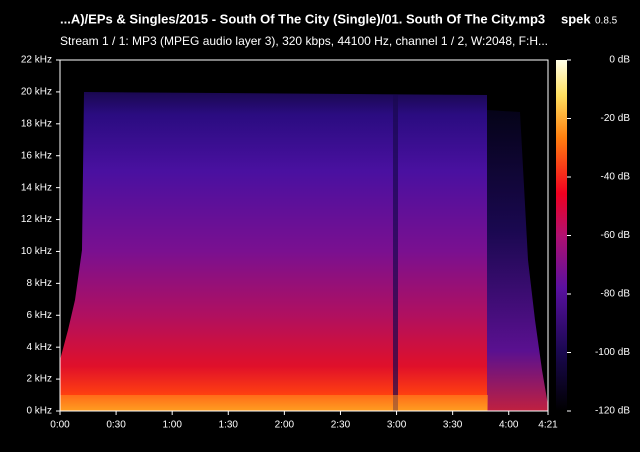 The width and height of the screenshot is (640, 452). What do you see at coordinates (606, 21) in the screenshot?
I see `app-version: 0.8.5` at bounding box center [606, 21].